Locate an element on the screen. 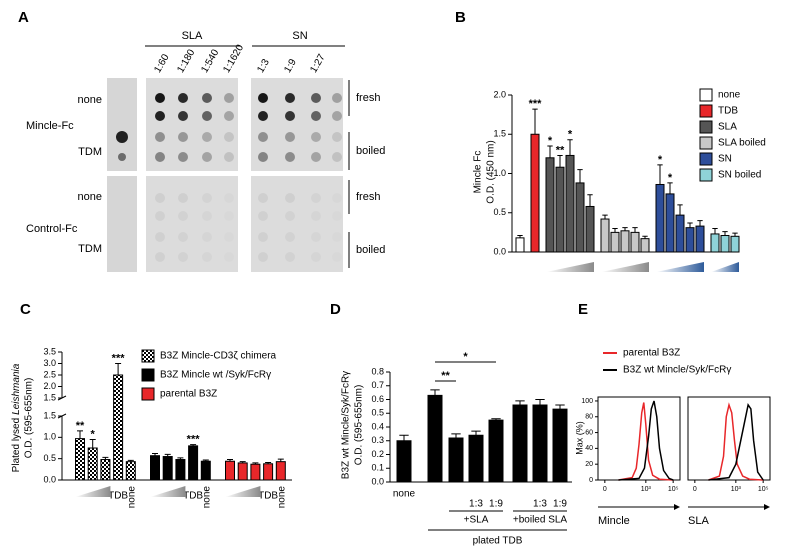  y-tick-label: 1.0 is located at coordinates (499, 173).